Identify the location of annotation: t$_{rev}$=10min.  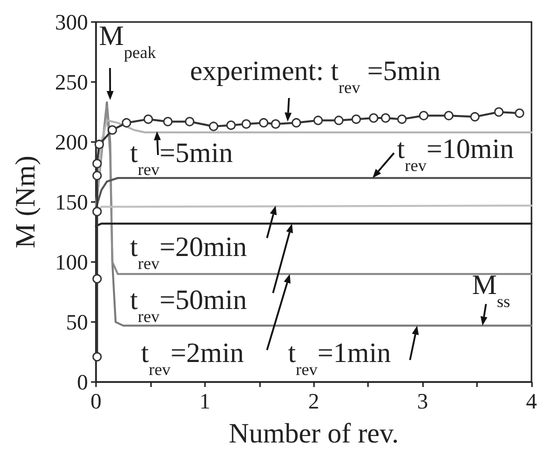
(455, 154).